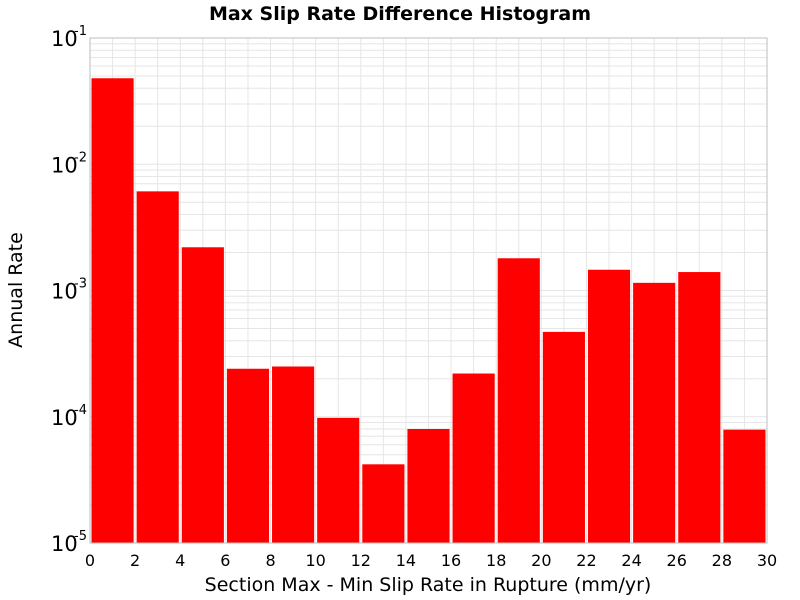  I want to click on x-tick-label: 26, so click(677, 560).